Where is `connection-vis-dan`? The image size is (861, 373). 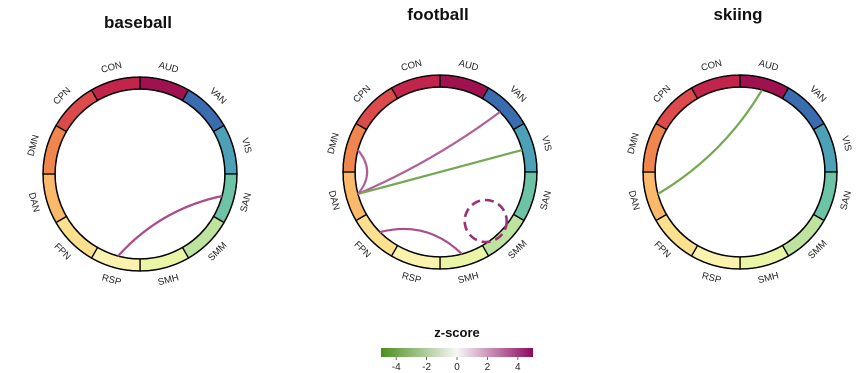
connection-vis-dan is located at coordinates (440, 172).